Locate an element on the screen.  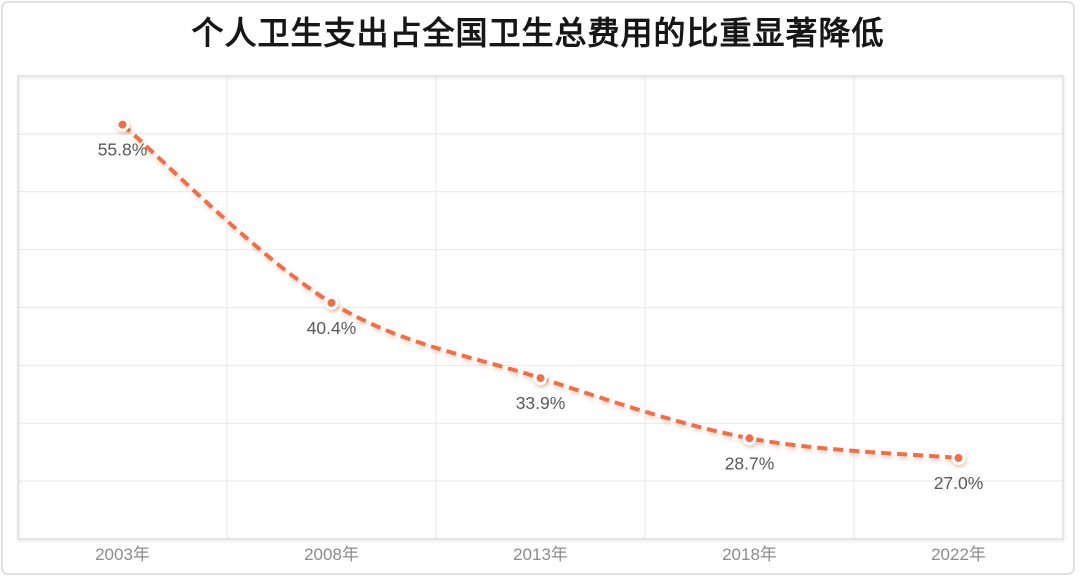
x-axis-label: 2013年 is located at coordinates (540, 554).